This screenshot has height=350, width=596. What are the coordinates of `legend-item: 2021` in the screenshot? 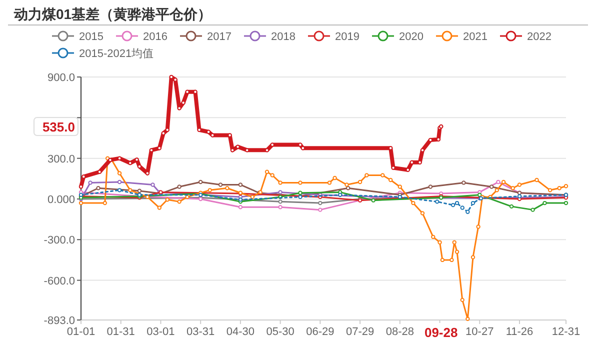 It's located at (462, 36).